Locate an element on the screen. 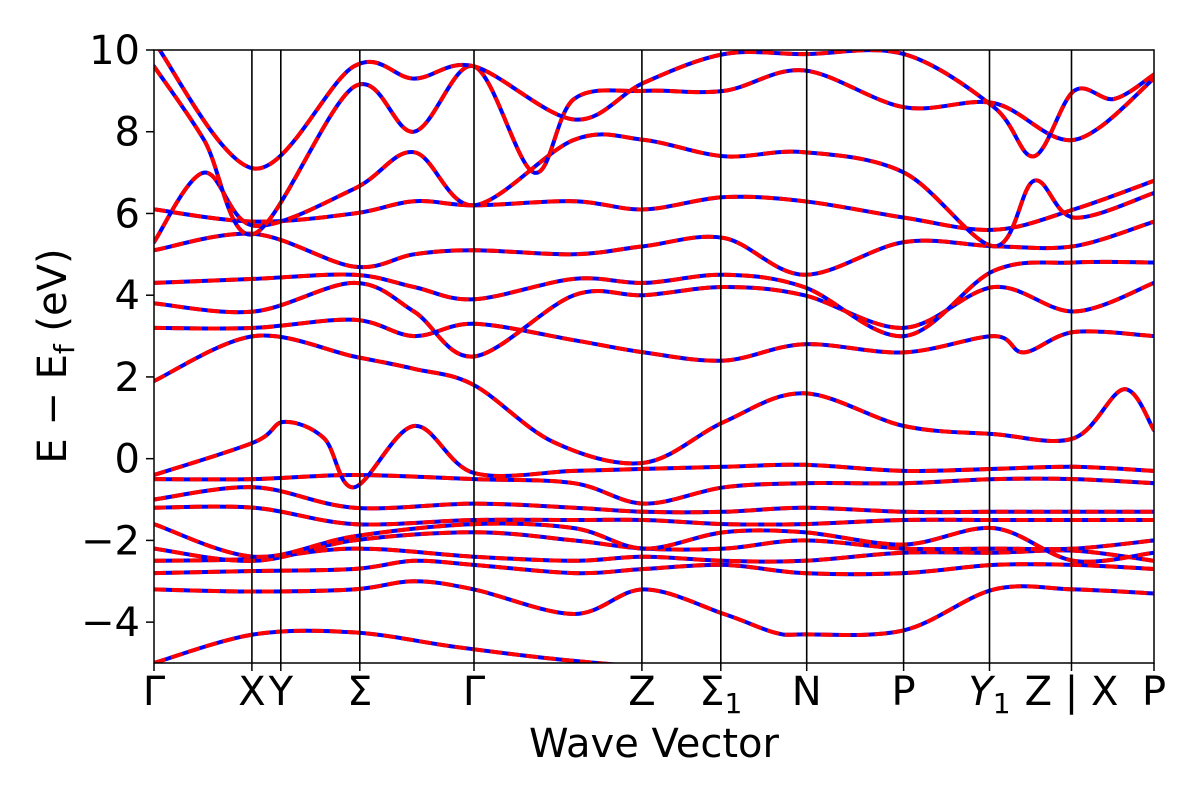 The width and height of the screenshot is (1200, 804). x-tick-label-6: Σ1 is located at coordinates (720, 694).